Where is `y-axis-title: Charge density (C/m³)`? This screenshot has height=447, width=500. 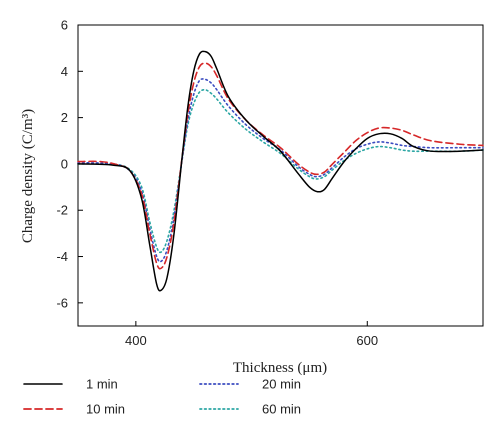 y-axis-title: Charge density (C/m³) is located at coordinates (28, 176).